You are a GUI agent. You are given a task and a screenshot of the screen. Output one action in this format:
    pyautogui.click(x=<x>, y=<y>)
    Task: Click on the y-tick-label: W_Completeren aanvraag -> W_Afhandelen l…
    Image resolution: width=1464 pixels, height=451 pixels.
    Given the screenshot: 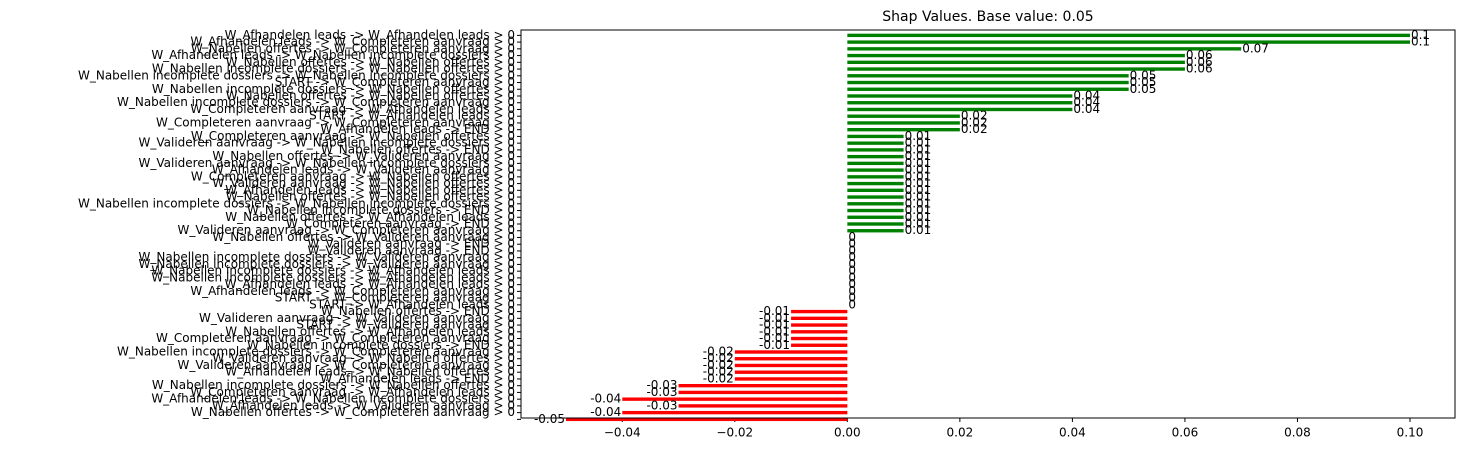 What is the action you would take?
    pyautogui.click(x=352, y=109)
    